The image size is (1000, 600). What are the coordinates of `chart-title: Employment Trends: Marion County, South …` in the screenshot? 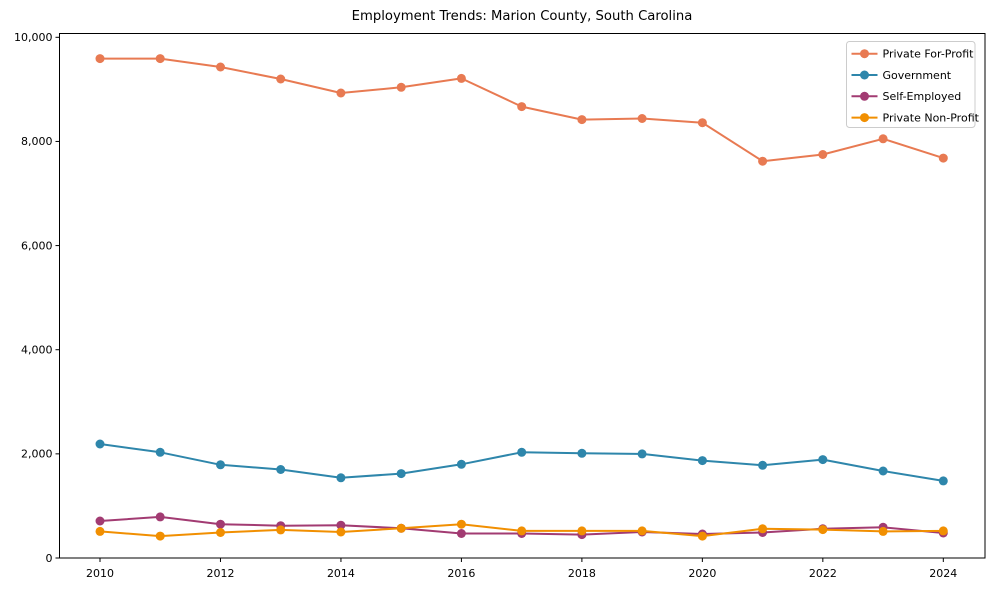 It's located at (522, 16).